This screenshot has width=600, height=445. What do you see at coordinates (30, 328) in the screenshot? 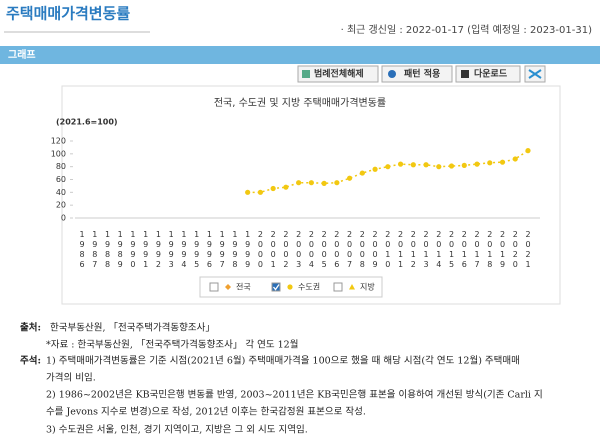
I see `source-label: 출처:` at bounding box center [30, 328].